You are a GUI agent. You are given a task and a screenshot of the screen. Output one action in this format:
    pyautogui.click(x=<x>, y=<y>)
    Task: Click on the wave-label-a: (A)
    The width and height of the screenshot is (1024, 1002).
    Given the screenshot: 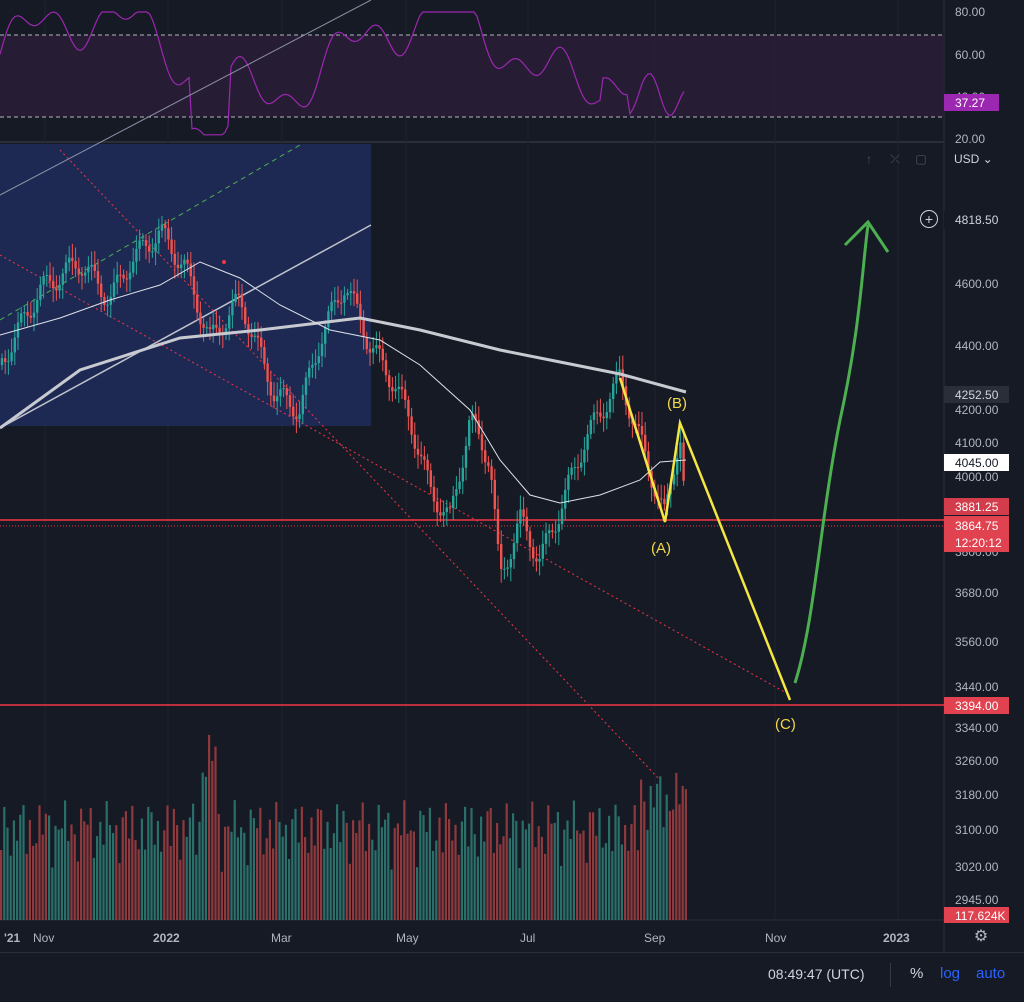 What is the action you would take?
    pyautogui.click(x=661, y=548)
    